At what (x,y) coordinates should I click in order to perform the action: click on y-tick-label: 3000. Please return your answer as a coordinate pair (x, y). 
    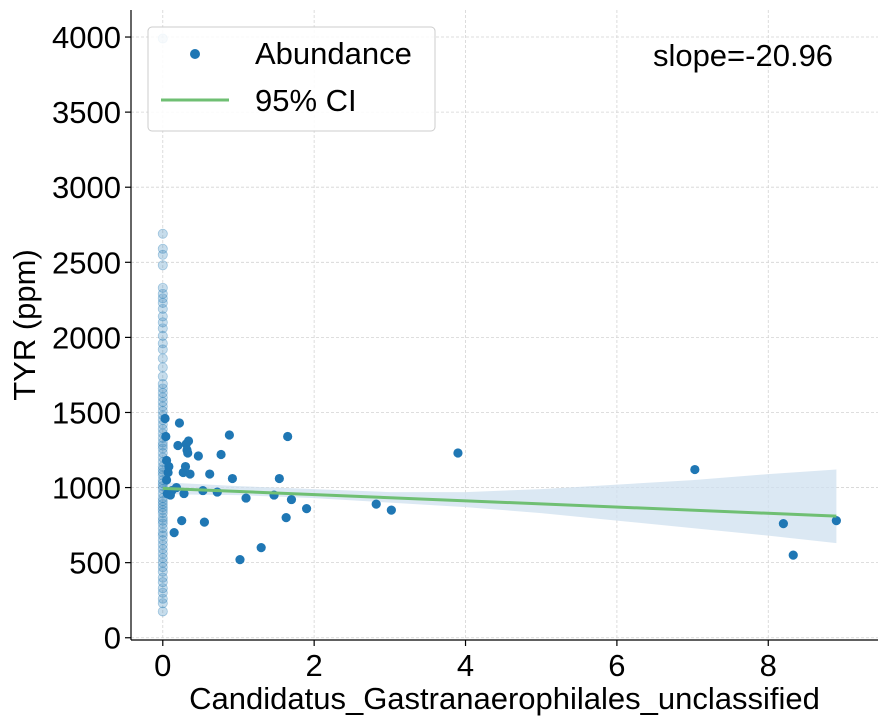
    Looking at the image, I should click on (86, 187).